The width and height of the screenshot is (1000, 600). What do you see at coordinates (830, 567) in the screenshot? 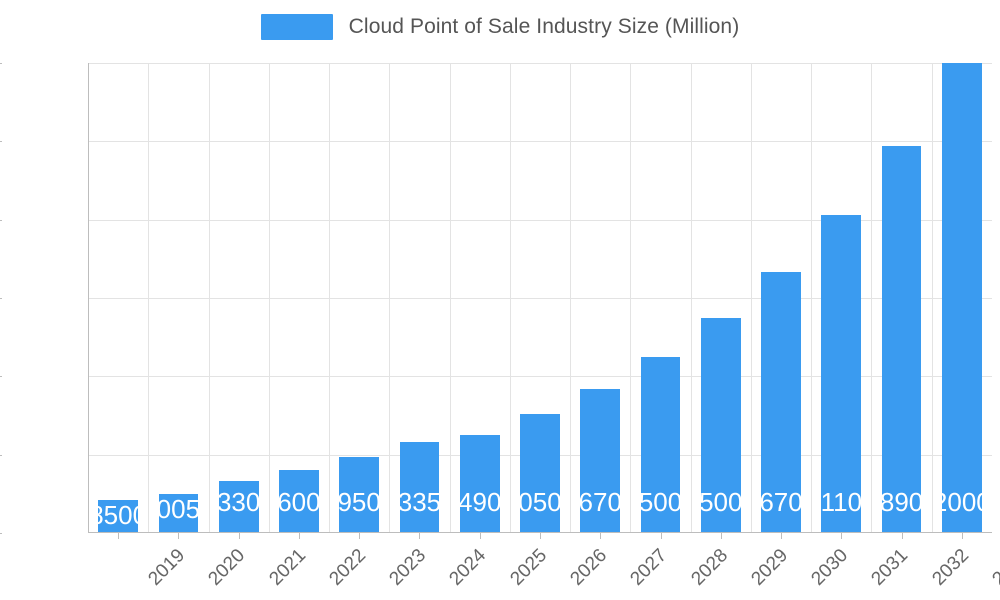
I see `x-axis-tick-label: 2030` at bounding box center [830, 567].